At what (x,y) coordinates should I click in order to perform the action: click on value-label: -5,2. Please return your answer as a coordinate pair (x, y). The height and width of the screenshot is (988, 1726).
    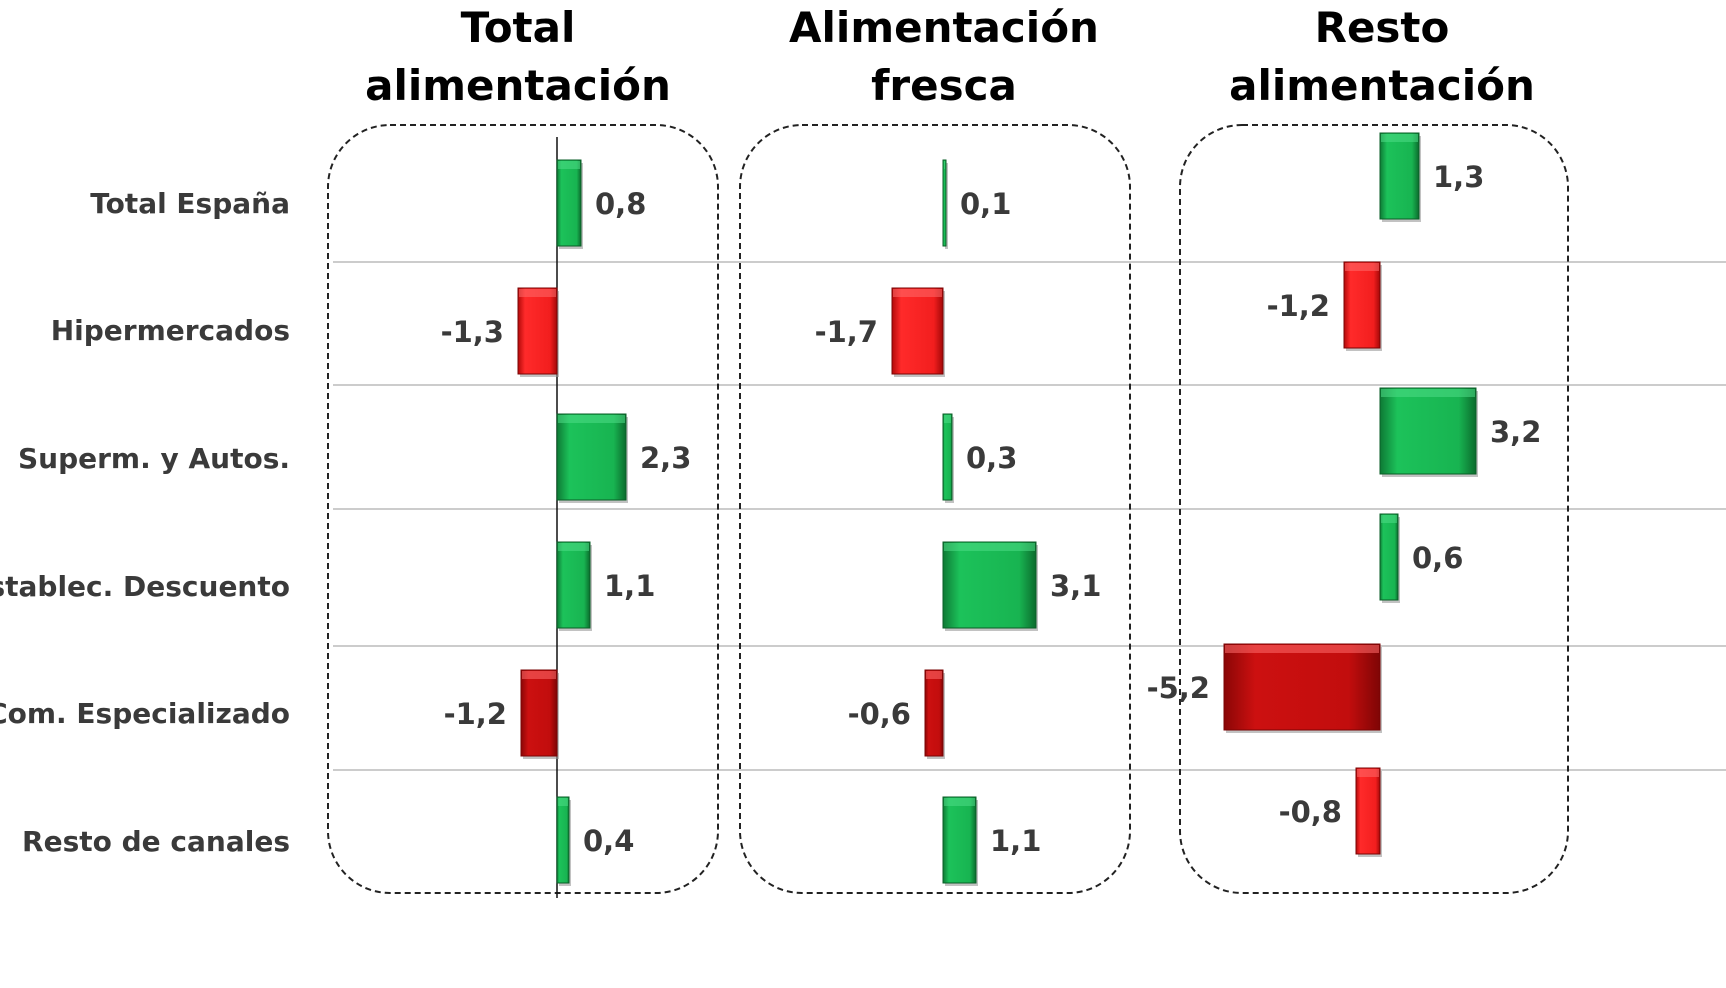
    Looking at the image, I should click on (1178, 688).